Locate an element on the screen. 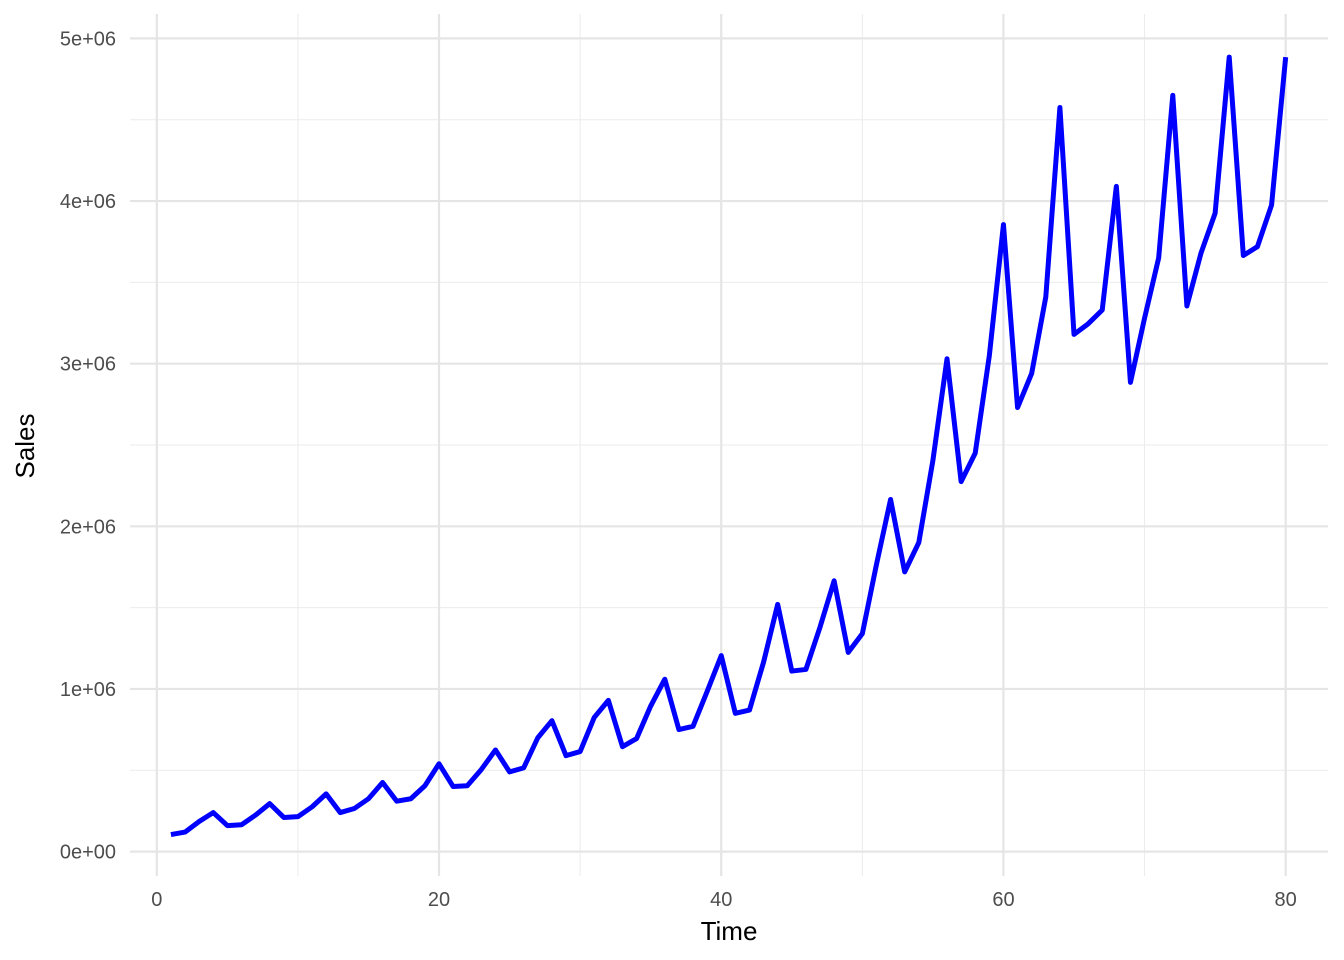 The image size is (1344, 960). x-tick-label: 0 is located at coordinates (156, 900).